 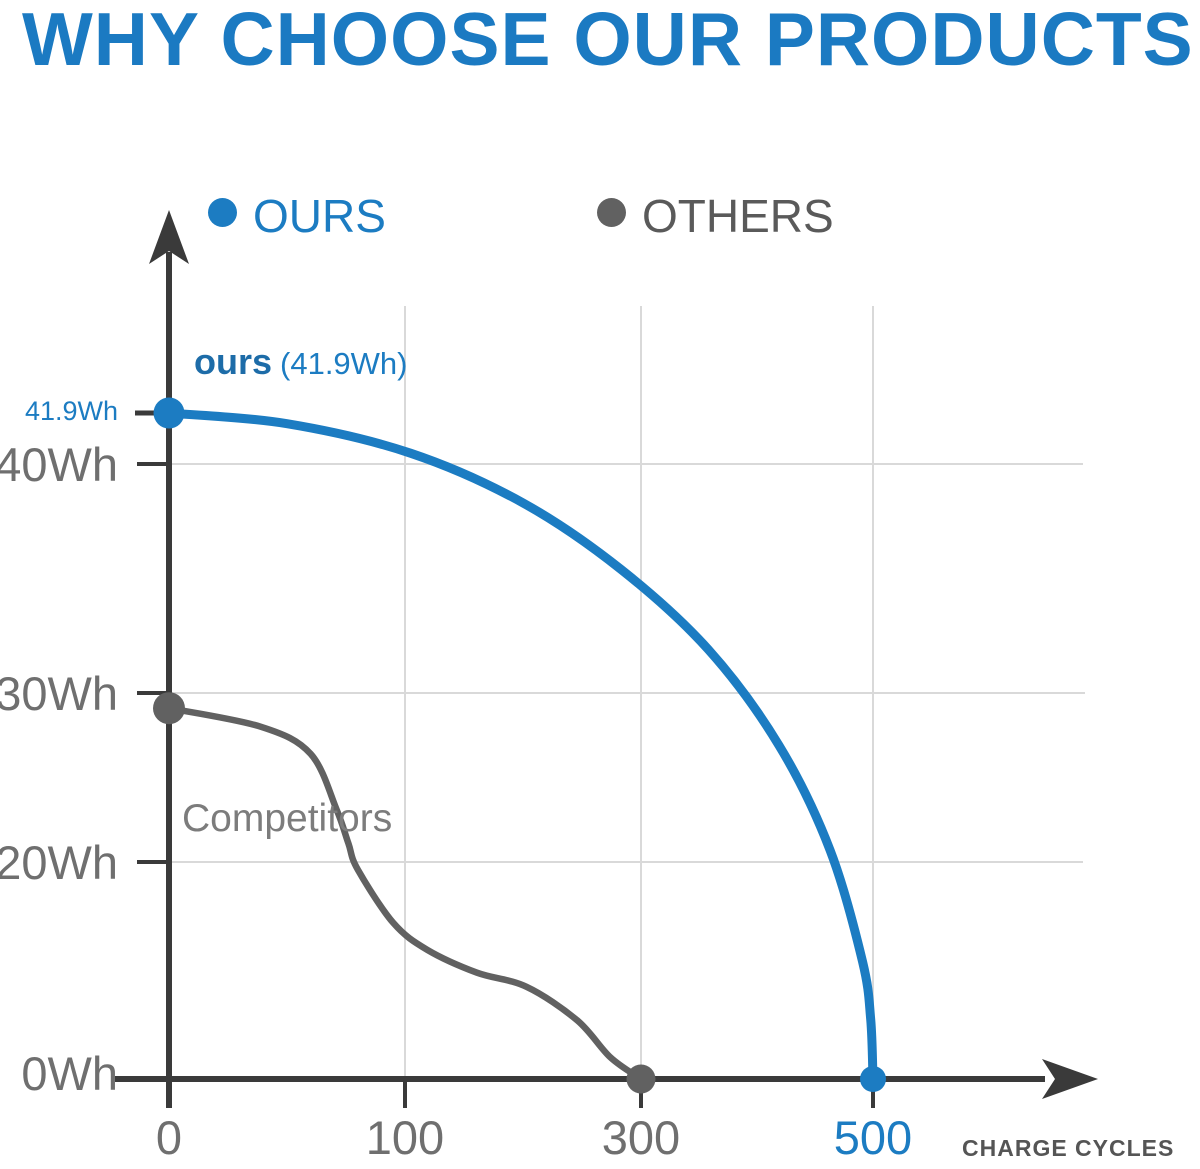 What do you see at coordinates (287, 818) in the screenshot?
I see `annotation-competitors: Competitors` at bounding box center [287, 818].